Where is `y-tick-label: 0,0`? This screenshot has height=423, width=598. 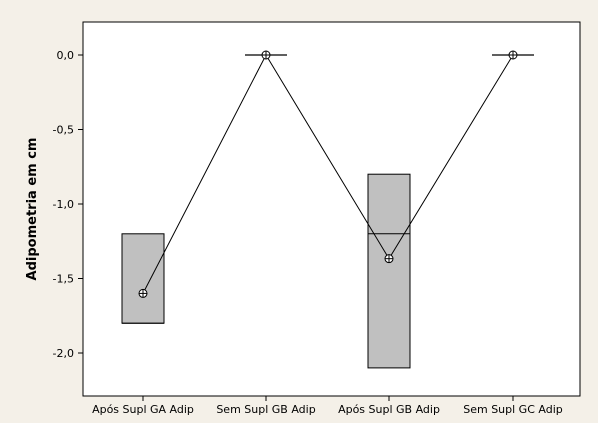
y-tick-label: 0,0 is located at coordinates (66, 55).